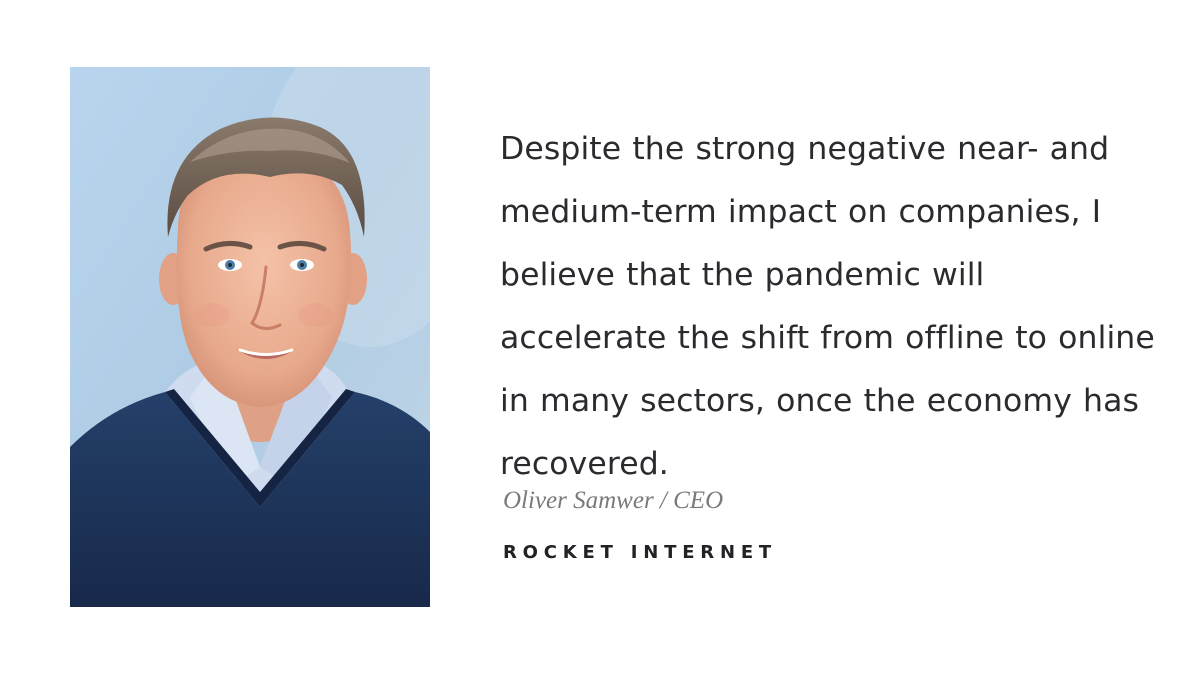 The height and width of the screenshot is (675, 1200). What do you see at coordinates (613, 500) in the screenshot?
I see `author-name: Oliver Samwer / CEO` at bounding box center [613, 500].